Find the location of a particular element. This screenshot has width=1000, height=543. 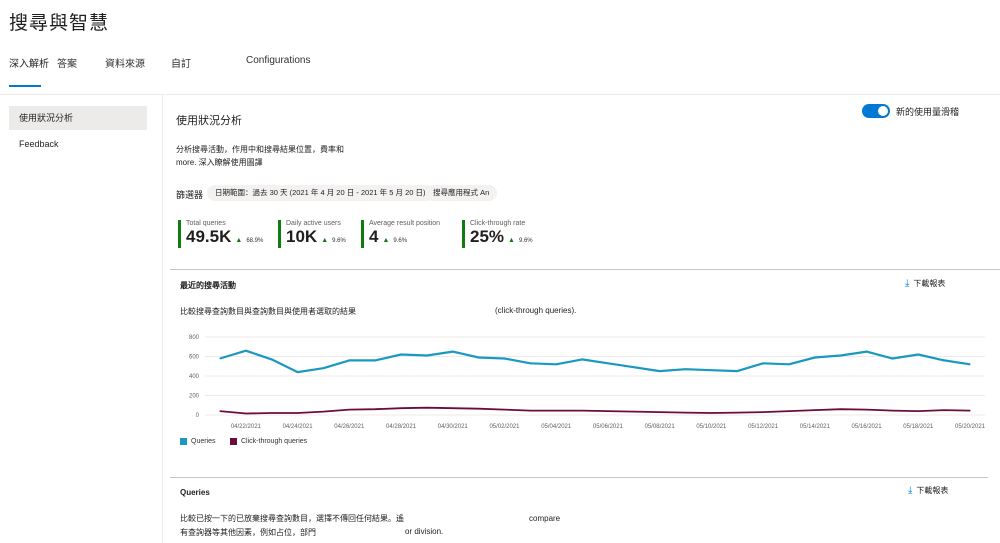

toggle-knob is located at coordinates (883, 111).